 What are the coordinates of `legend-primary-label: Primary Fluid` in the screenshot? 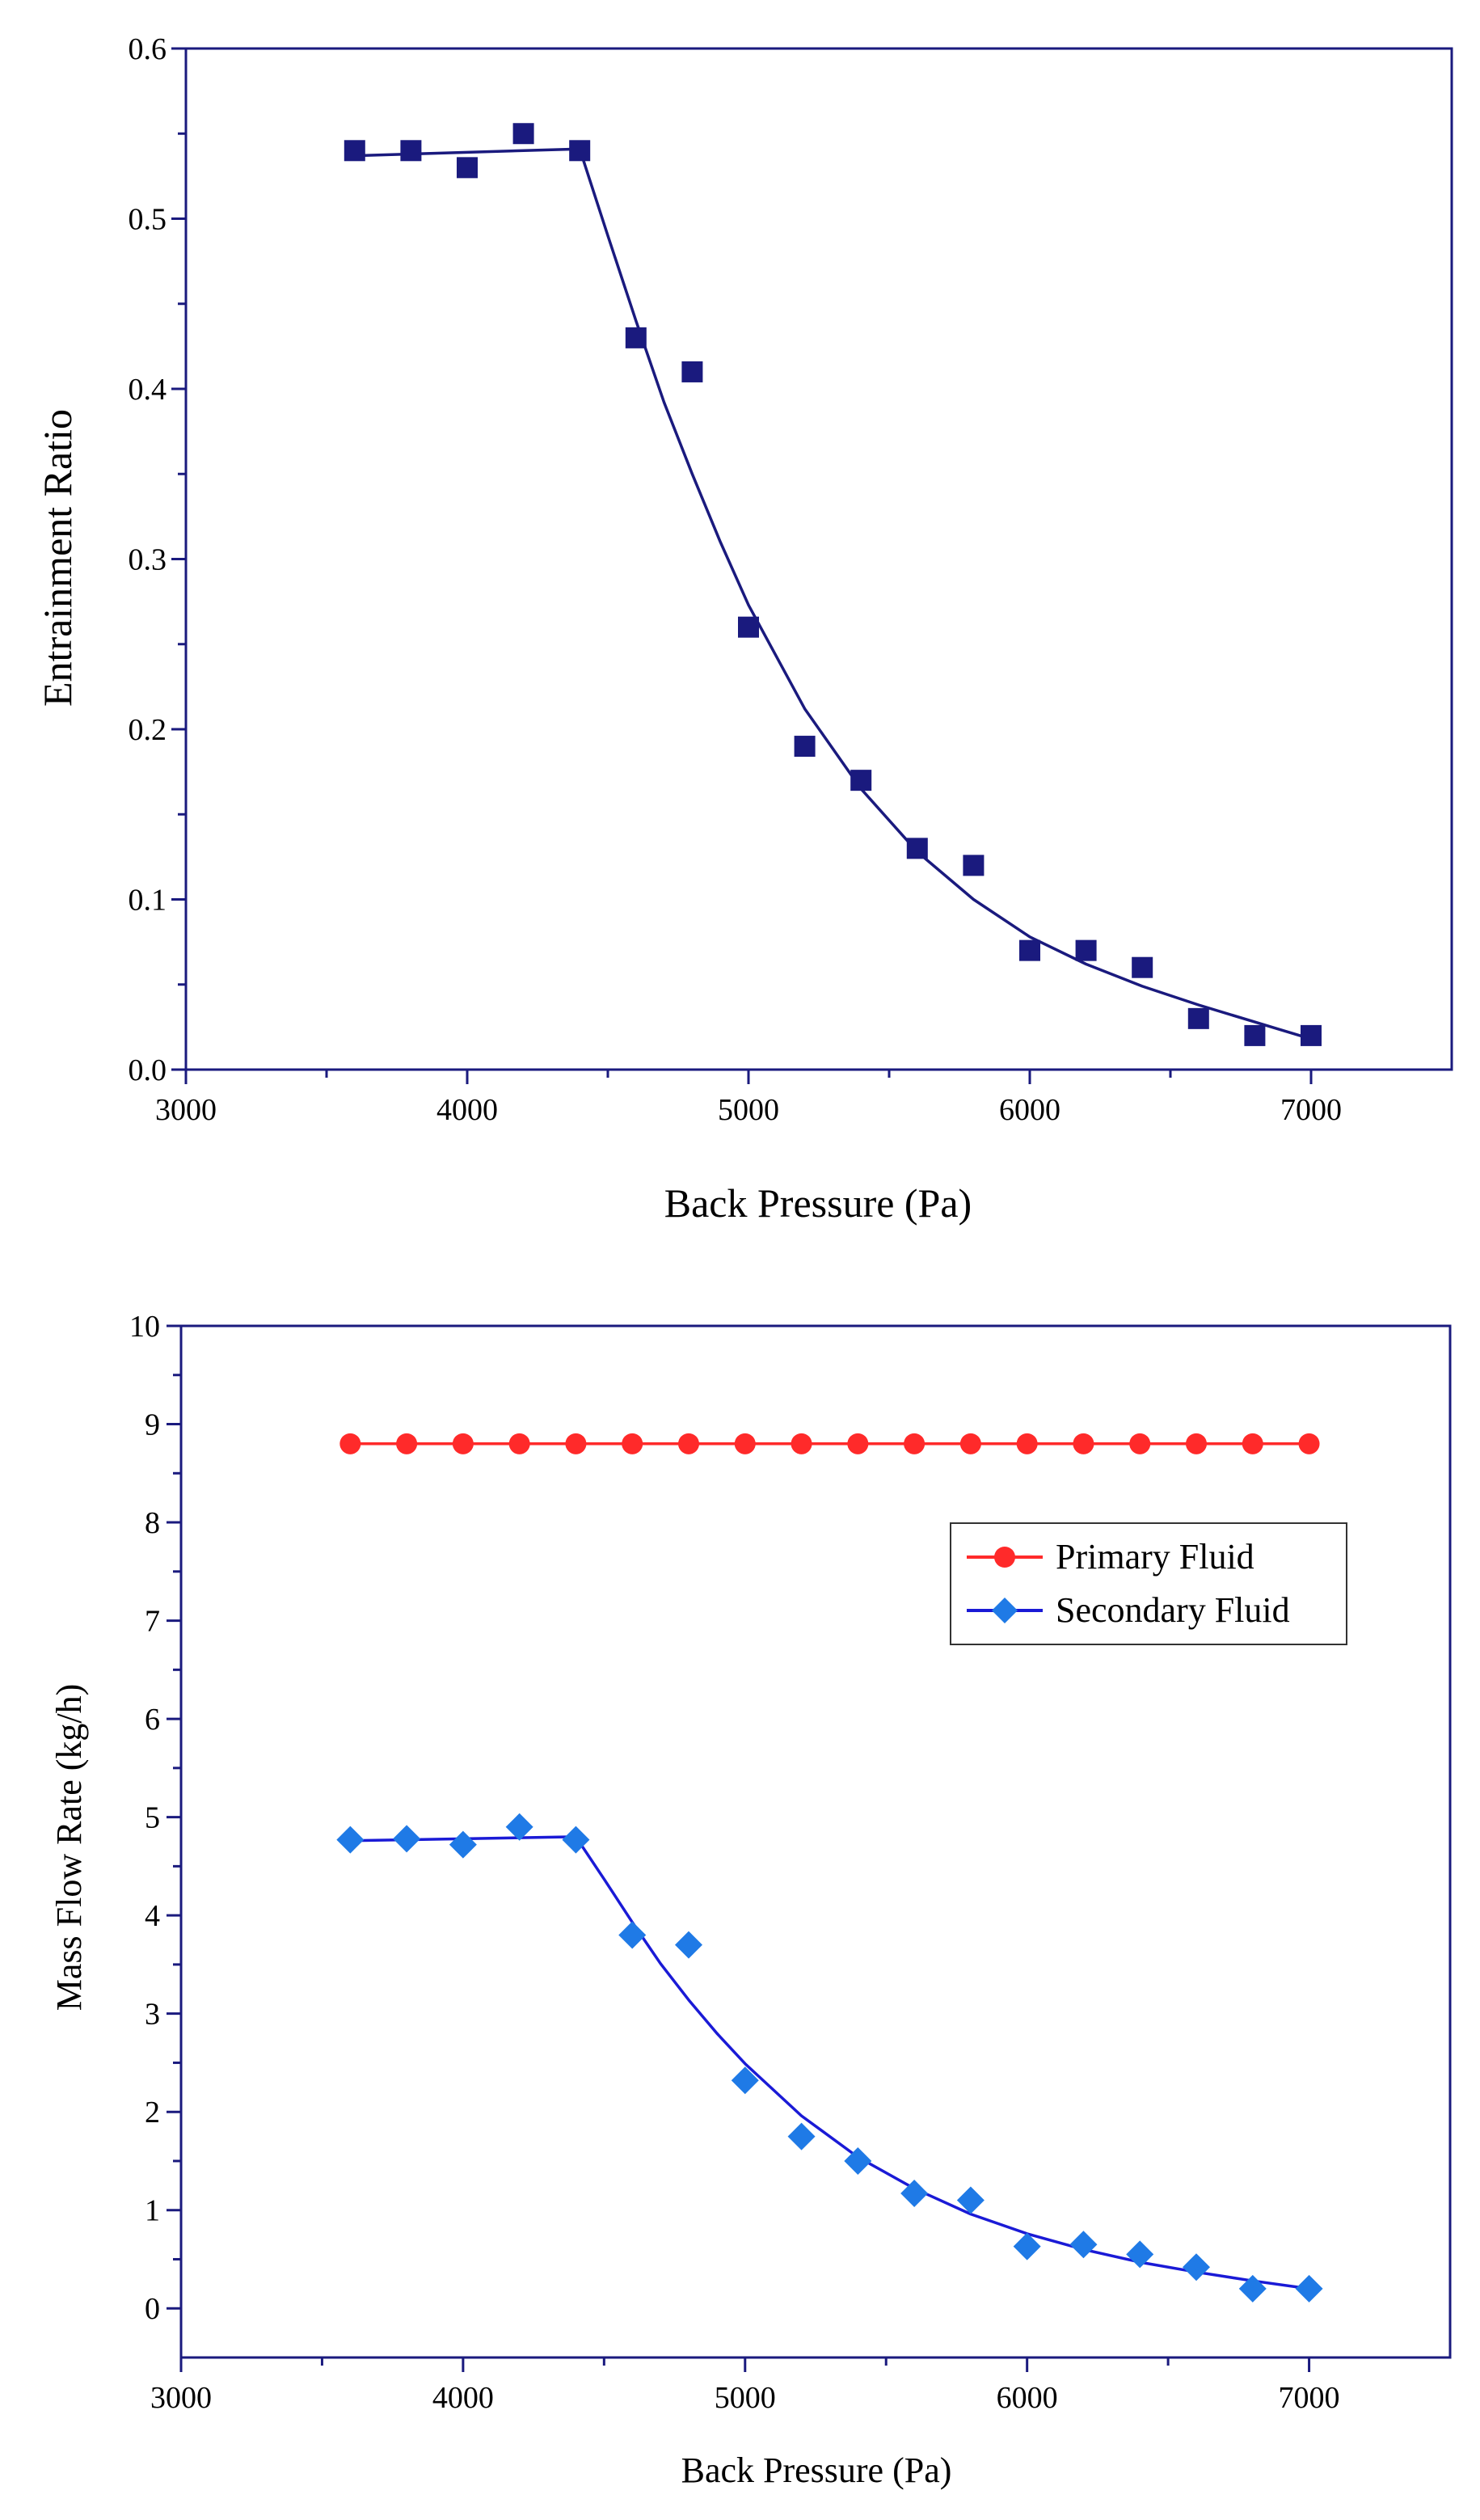 It's located at (1155, 1557).